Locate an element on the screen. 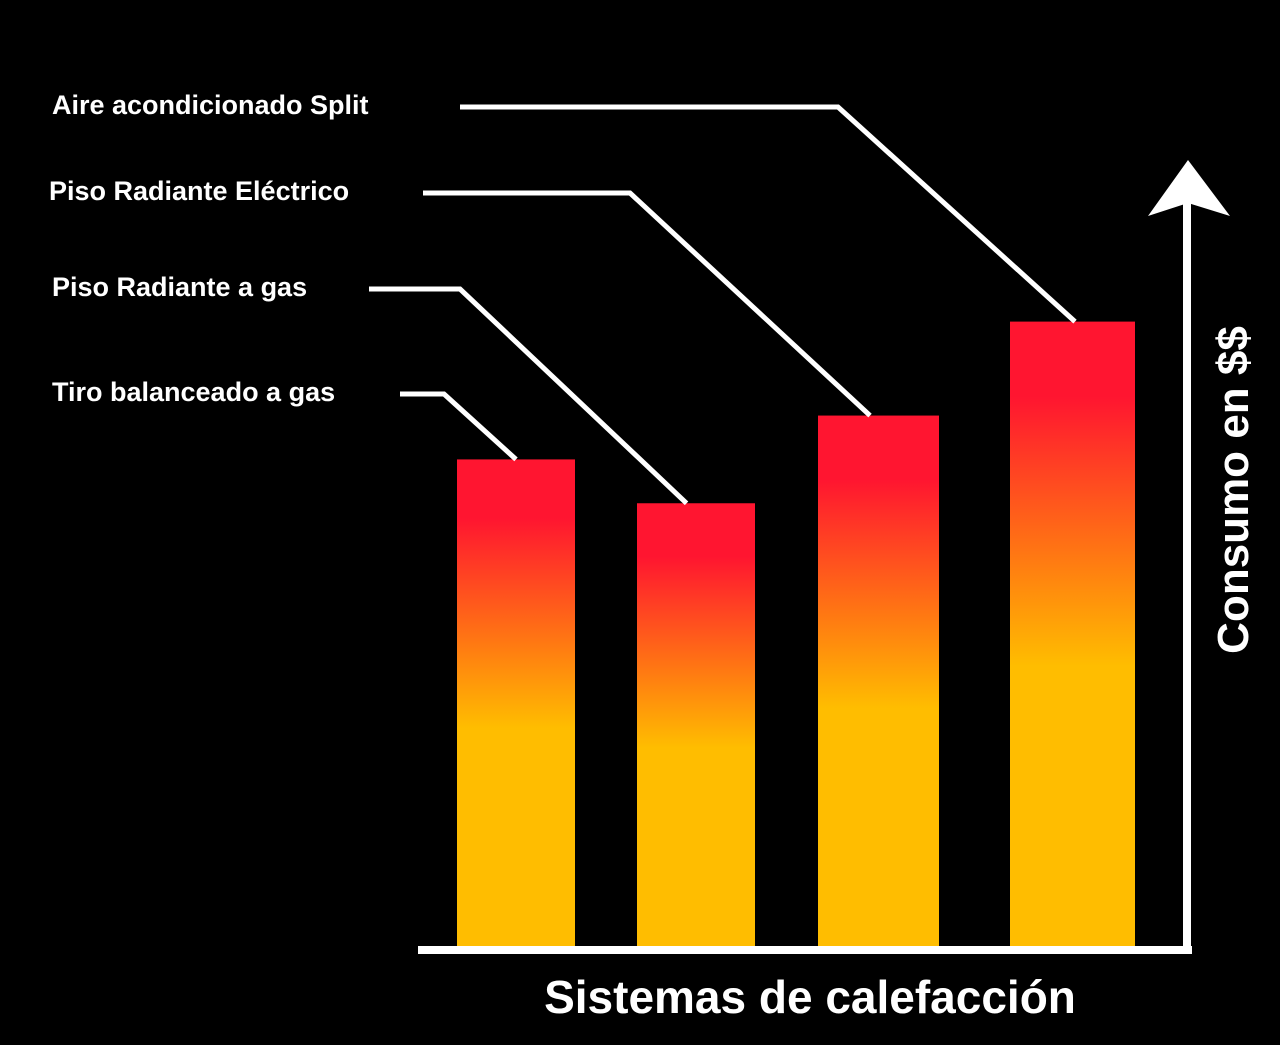 The width and height of the screenshot is (1280, 1045). category-label-2: Piso Radiante a gas is located at coordinates (179, 287).